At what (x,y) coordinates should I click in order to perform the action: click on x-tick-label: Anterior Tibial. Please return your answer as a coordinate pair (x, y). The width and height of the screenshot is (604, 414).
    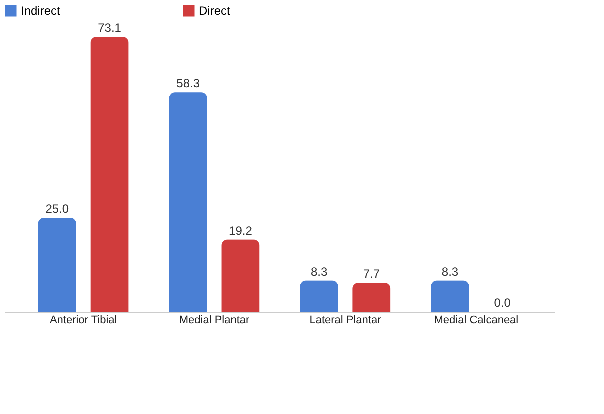
    Looking at the image, I should click on (84, 320).